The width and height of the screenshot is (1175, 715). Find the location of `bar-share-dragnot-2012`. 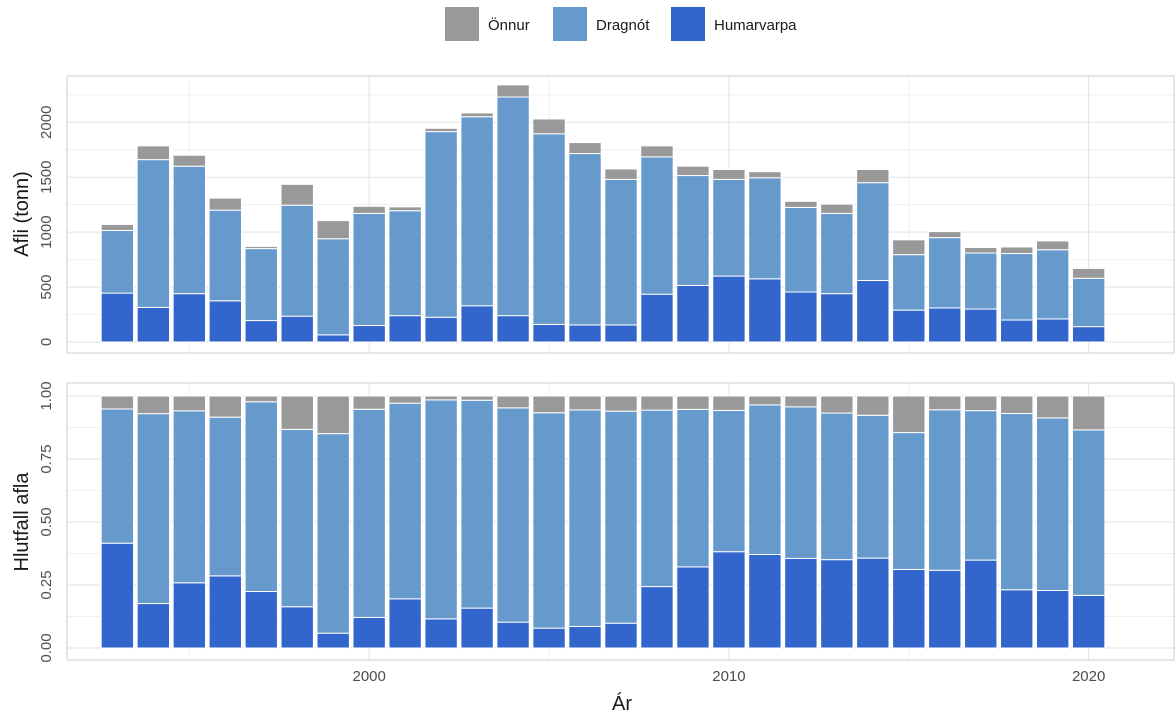

bar-share-dragnot-2012 is located at coordinates (801, 482).